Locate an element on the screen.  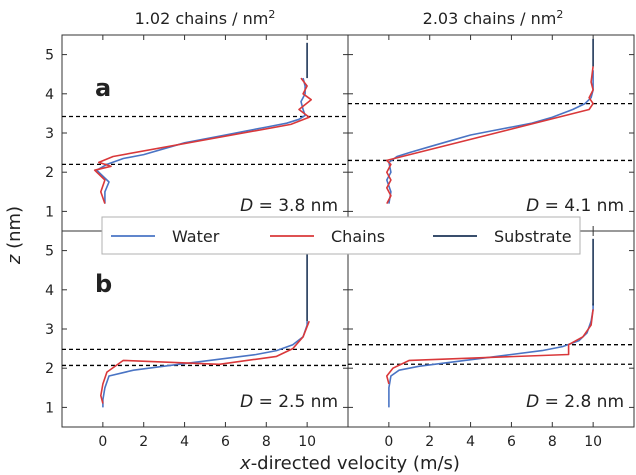
x-axis-label: x-directed velocity (m/s) is located at coordinates (349, 463).